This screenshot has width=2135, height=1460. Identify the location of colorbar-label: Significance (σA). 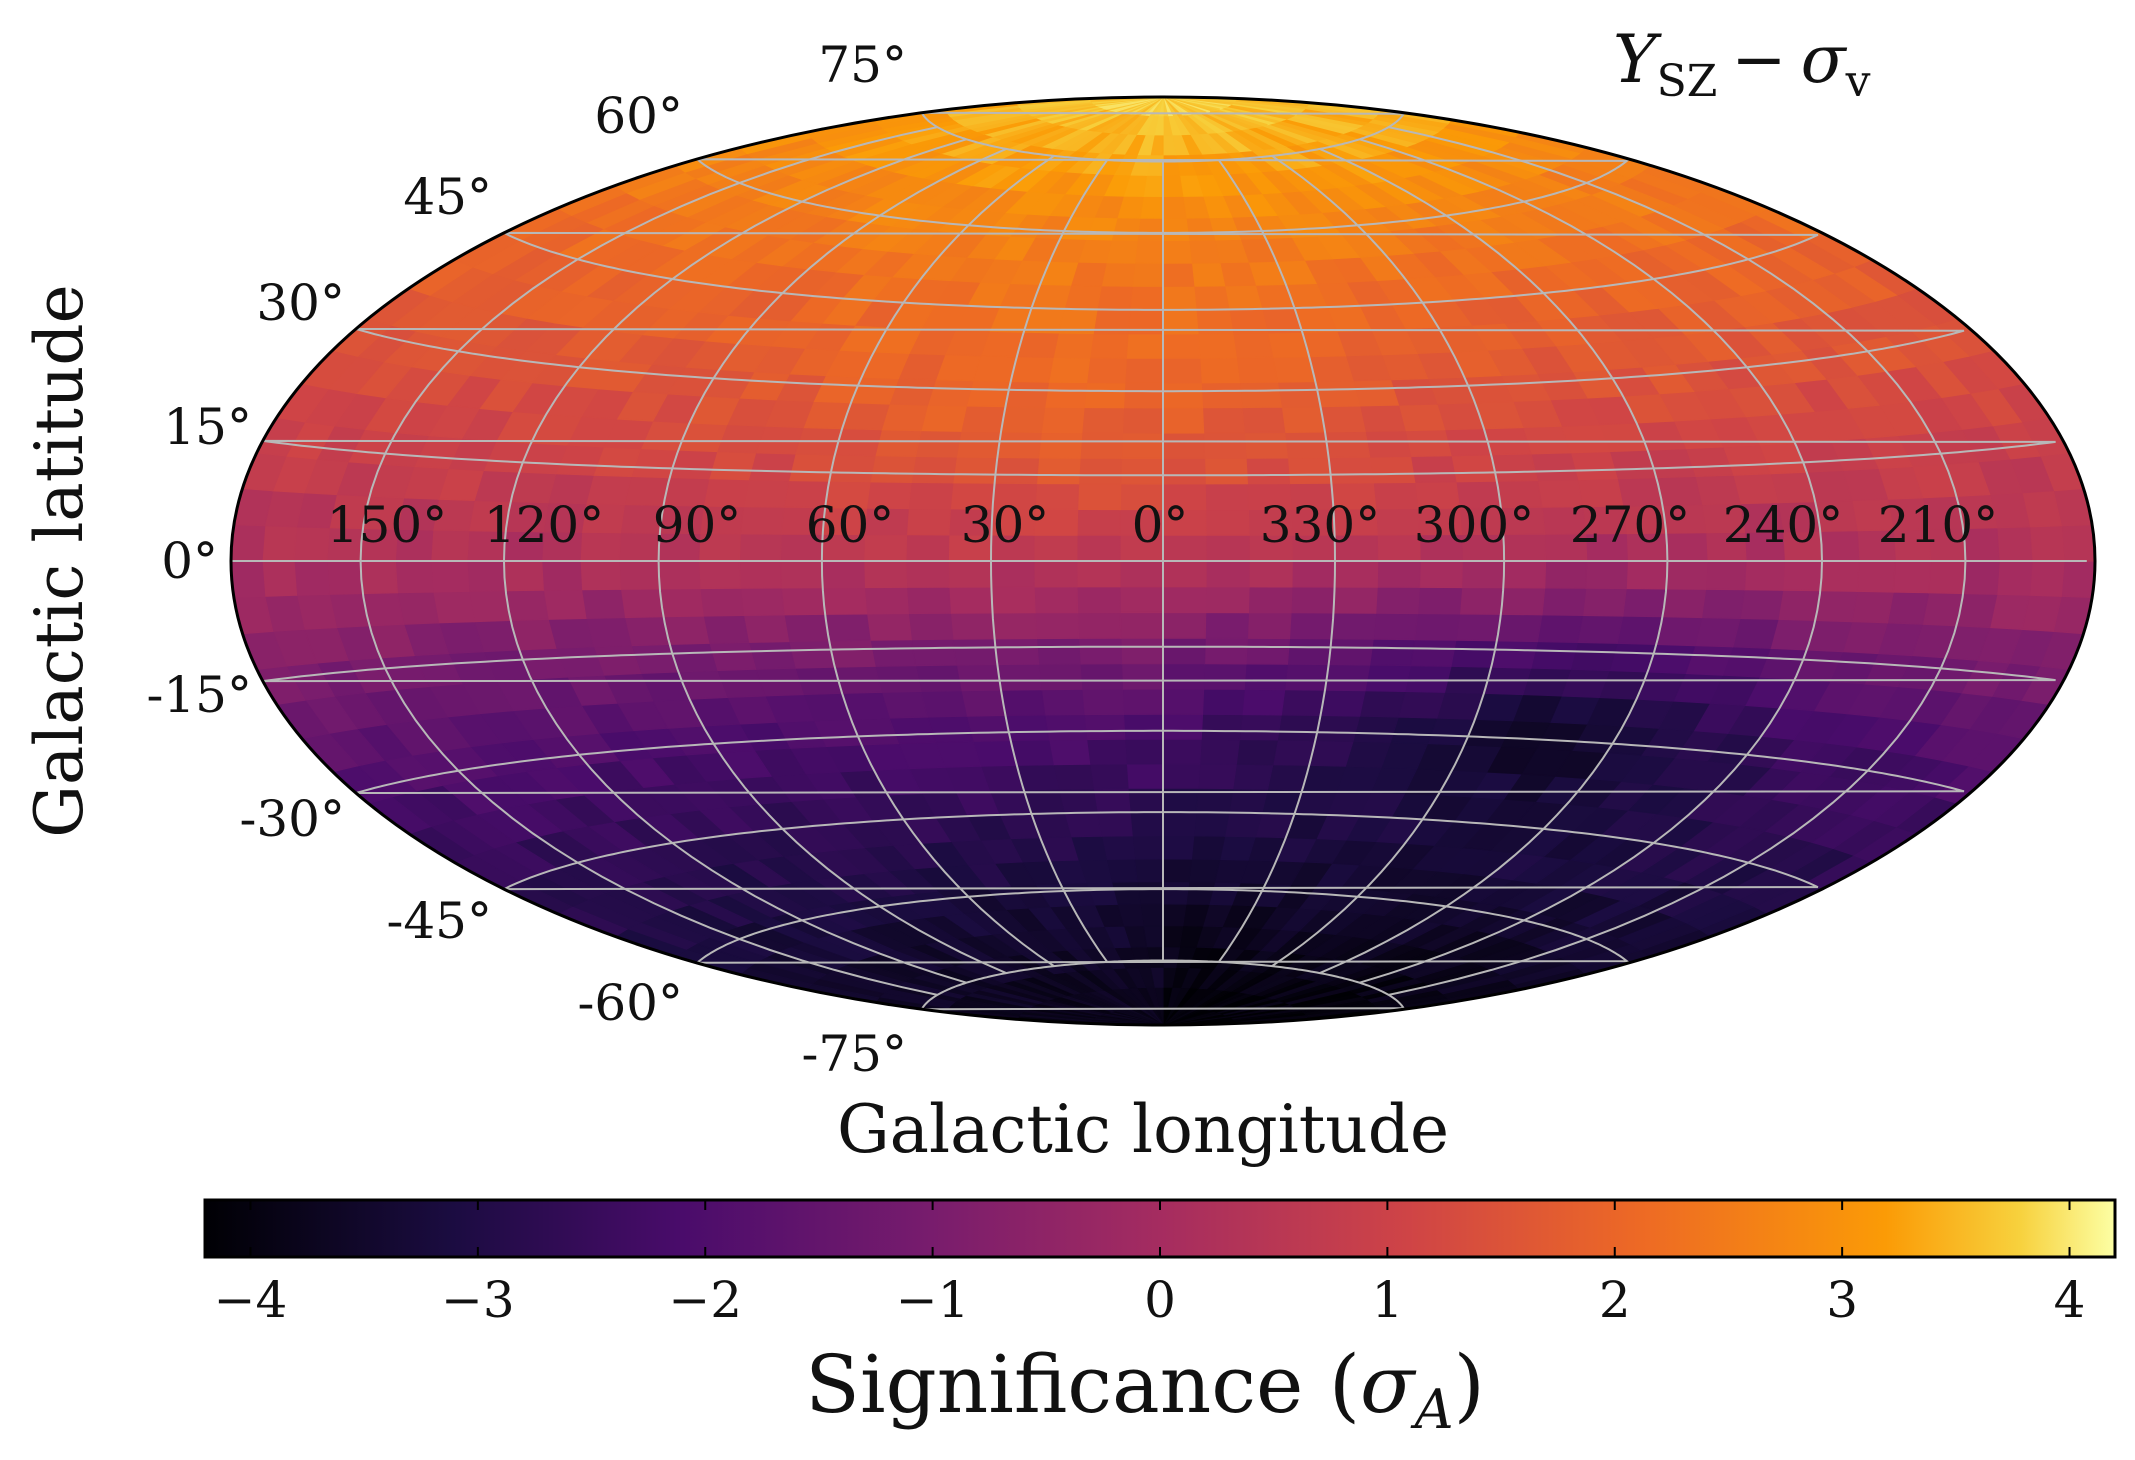
(1145, 1389).